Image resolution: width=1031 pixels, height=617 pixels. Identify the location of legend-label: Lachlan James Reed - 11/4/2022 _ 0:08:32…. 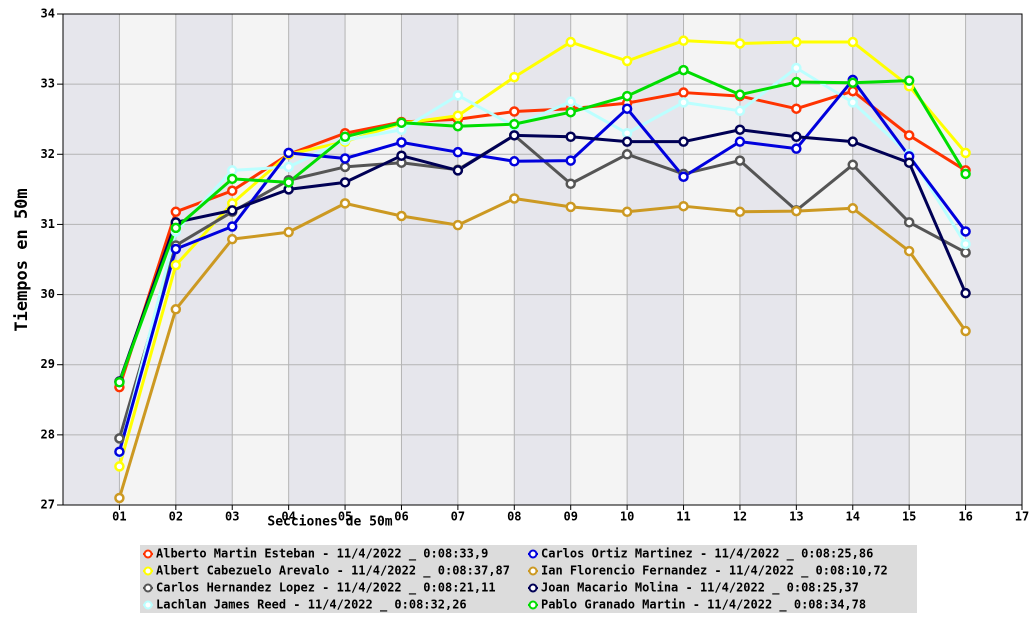
(311, 605).